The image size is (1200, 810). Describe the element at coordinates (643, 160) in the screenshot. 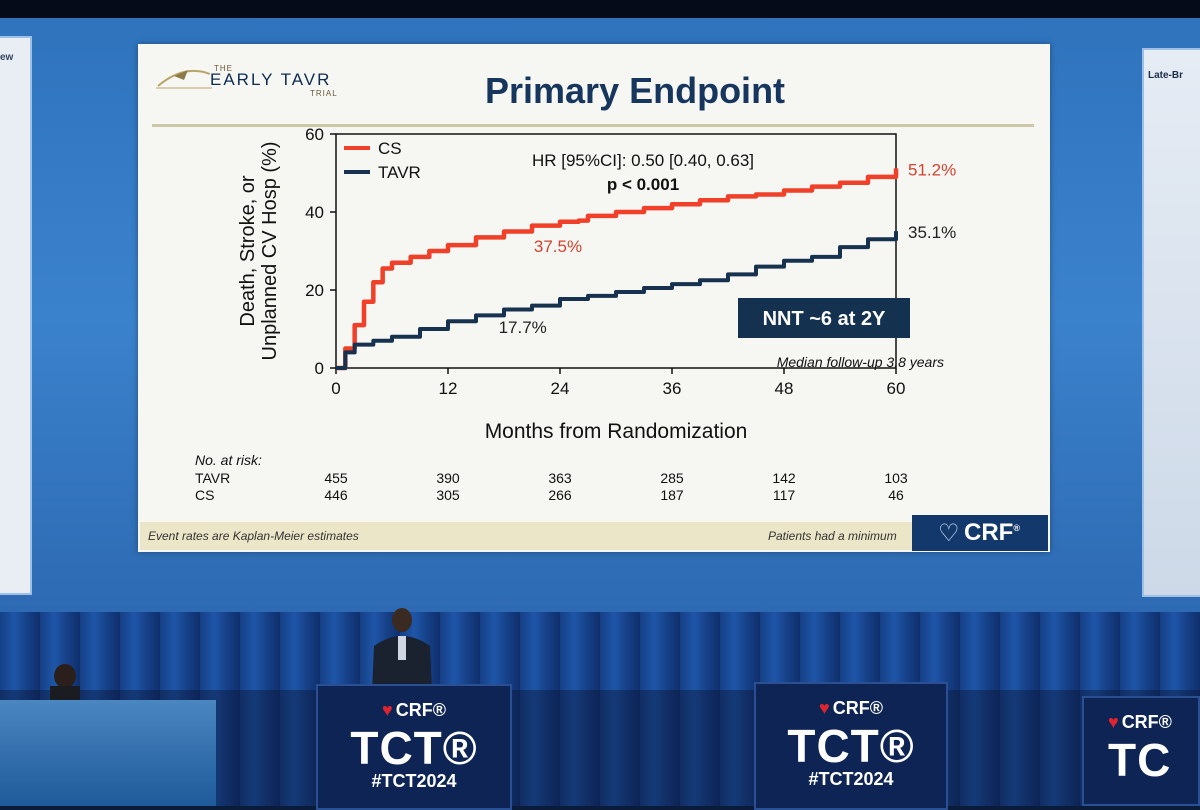

I see `hazard-ratio-label: HR [95%CI]: 0.50 [0.40, 0.63]` at that location.